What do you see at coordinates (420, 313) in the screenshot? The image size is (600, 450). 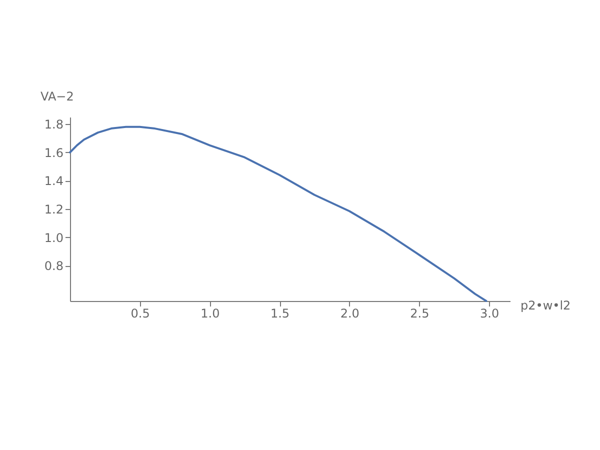 I see `x-tick-label: 2.5` at bounding box center [420, 313].